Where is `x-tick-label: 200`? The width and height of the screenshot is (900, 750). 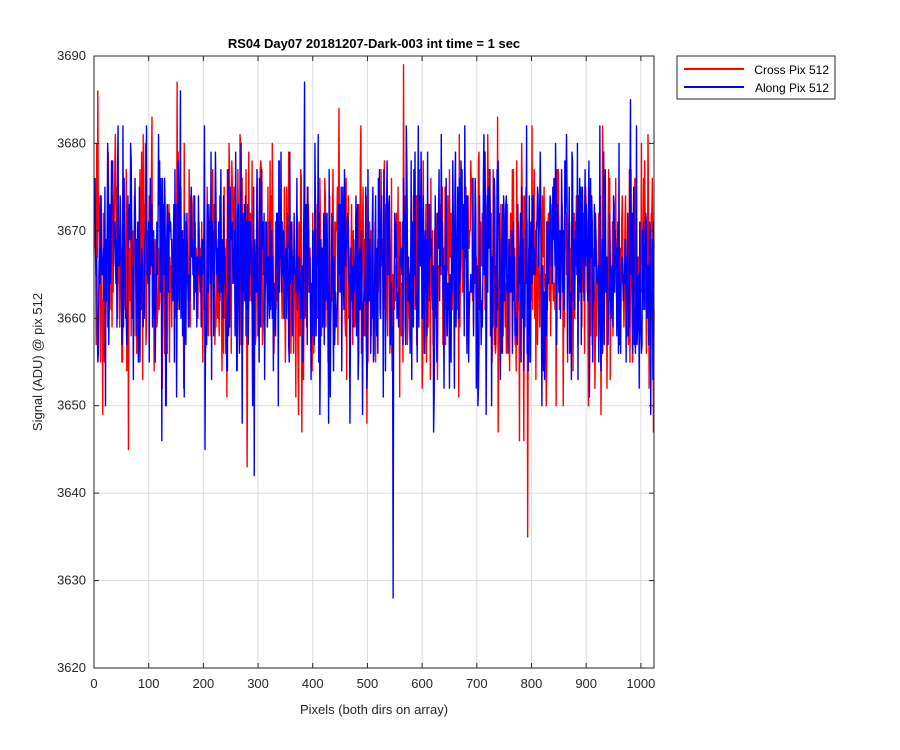 x-tick-label: 200 is located at coordinates (204, 683).